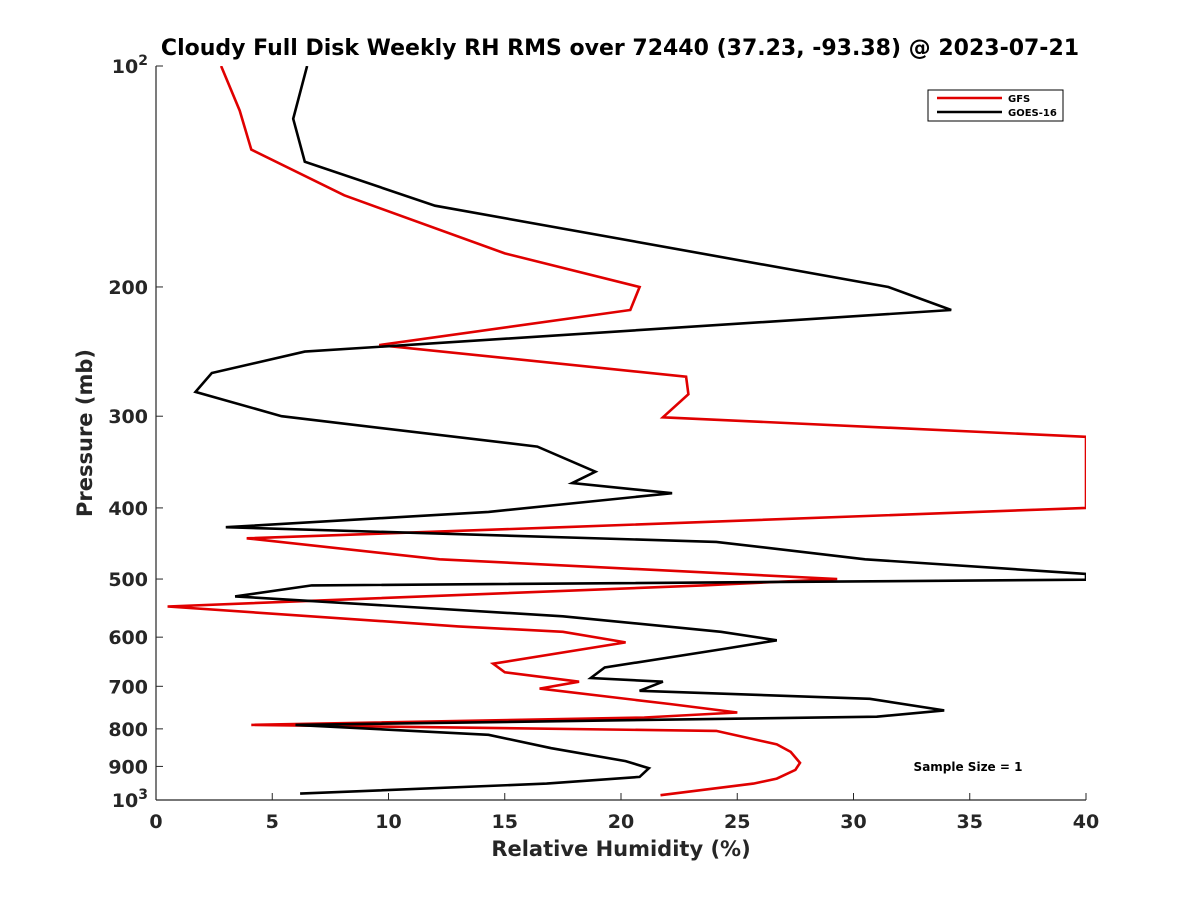 The height and width of the screenshot is (900, 1200). What do you see at coordinates (1019, 99) in the screenshot?
I see `legend-label-gfs: GFS` at bounding box center [1019, 99].